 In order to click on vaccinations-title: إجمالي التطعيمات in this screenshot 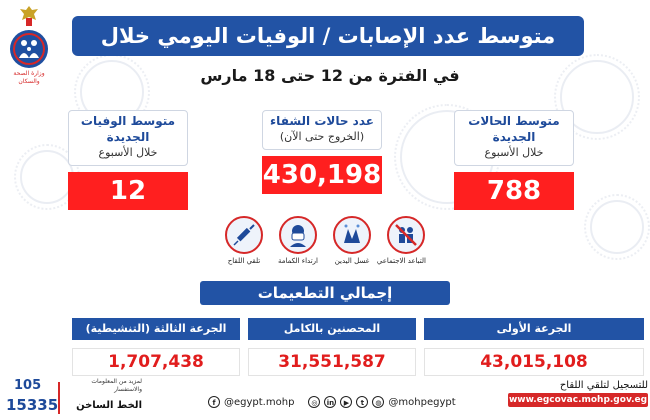, I will do `click(325, 293)`.